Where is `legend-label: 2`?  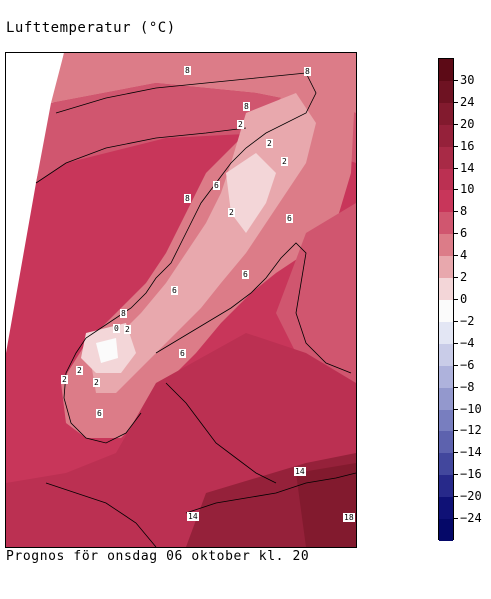
legend-label: 2 is located at coordinates (464, 277).